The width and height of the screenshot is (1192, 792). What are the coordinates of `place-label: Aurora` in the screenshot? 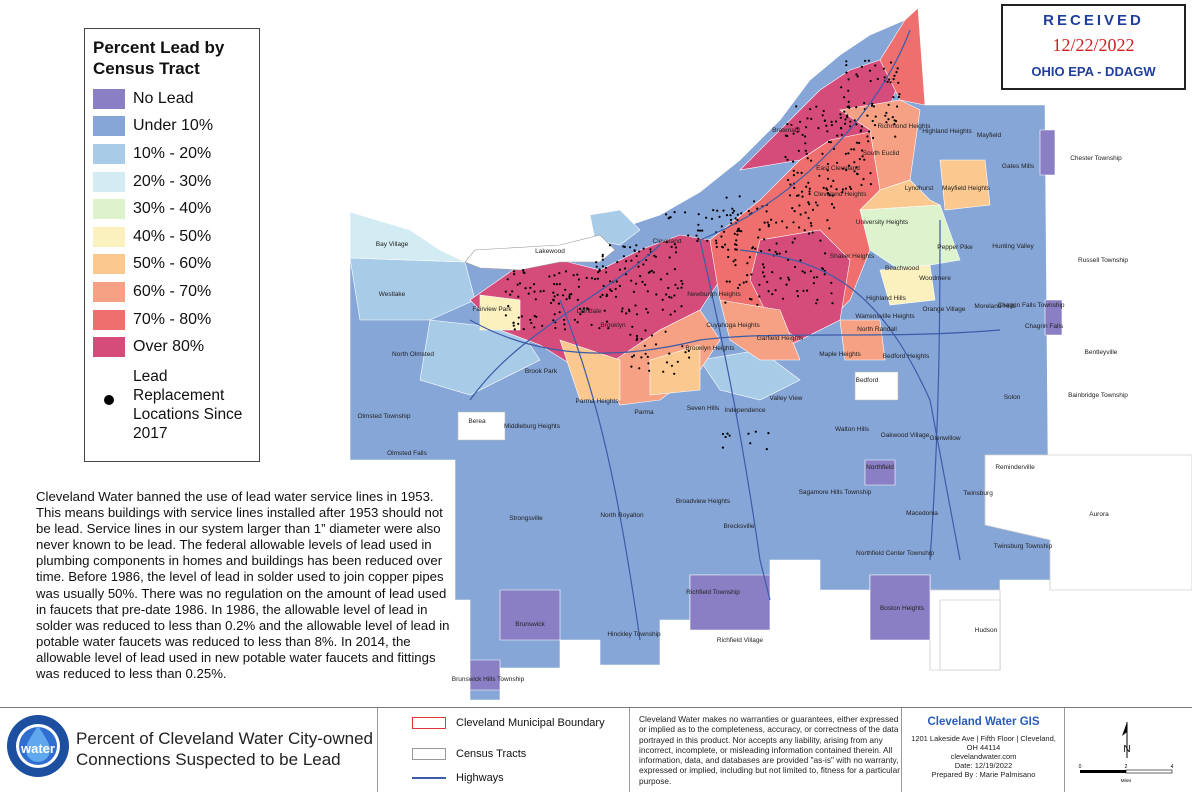 It's located at (1099, 514).